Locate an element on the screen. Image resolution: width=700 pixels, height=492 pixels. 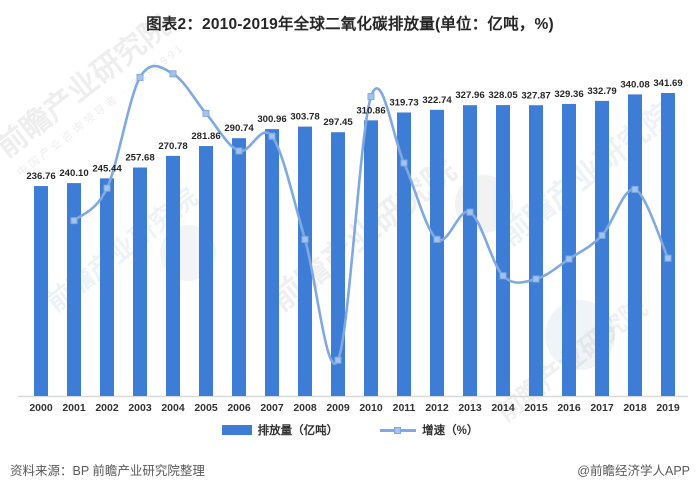
bar-value-label: 341.69 is located at coordinates (667, 83).